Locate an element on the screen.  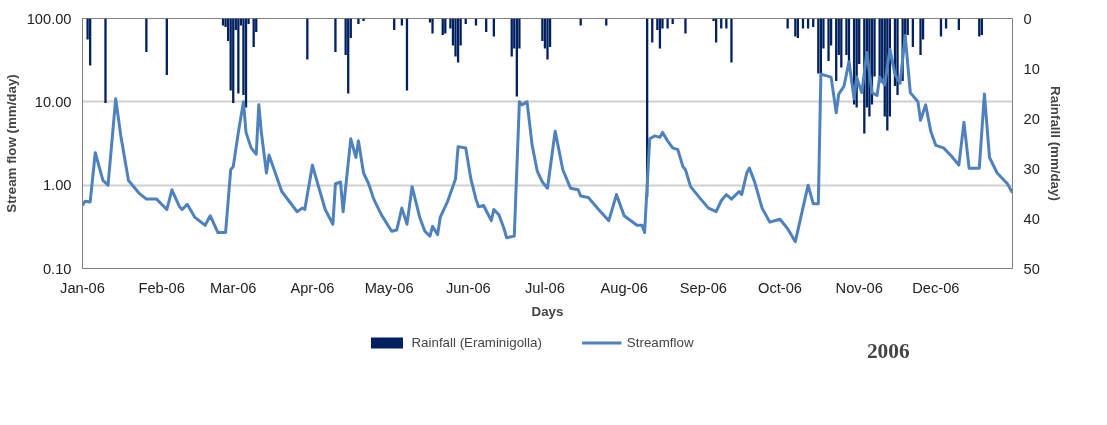
x-tick-label: Aug-06 is located at coordinates (624, 287).